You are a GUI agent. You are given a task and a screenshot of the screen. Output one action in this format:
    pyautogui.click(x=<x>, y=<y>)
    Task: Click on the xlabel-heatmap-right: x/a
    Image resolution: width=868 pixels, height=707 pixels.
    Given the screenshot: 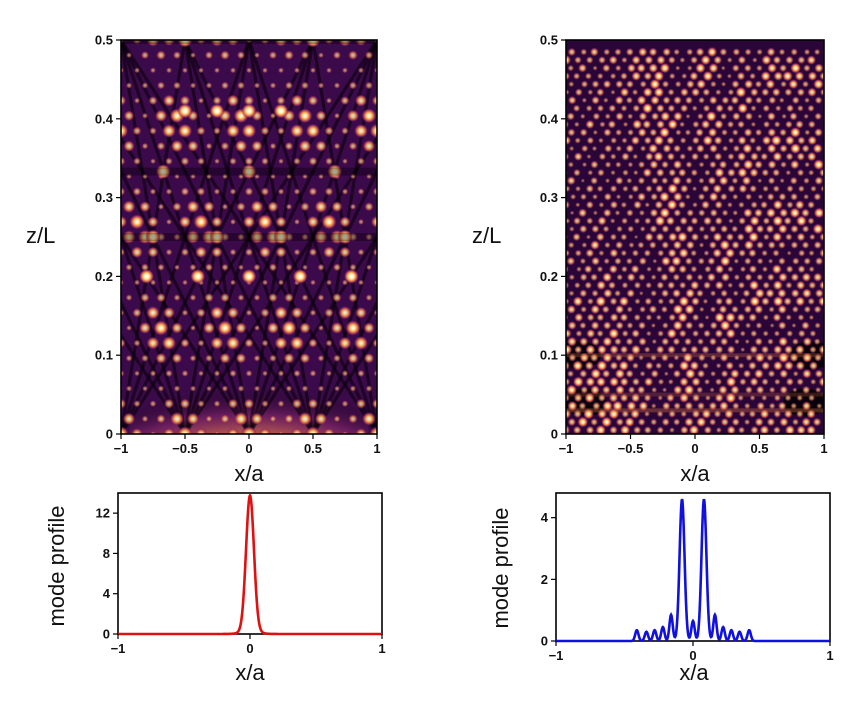 What is the action you would take?
    pyautogui.click(x=695, y=473)
    